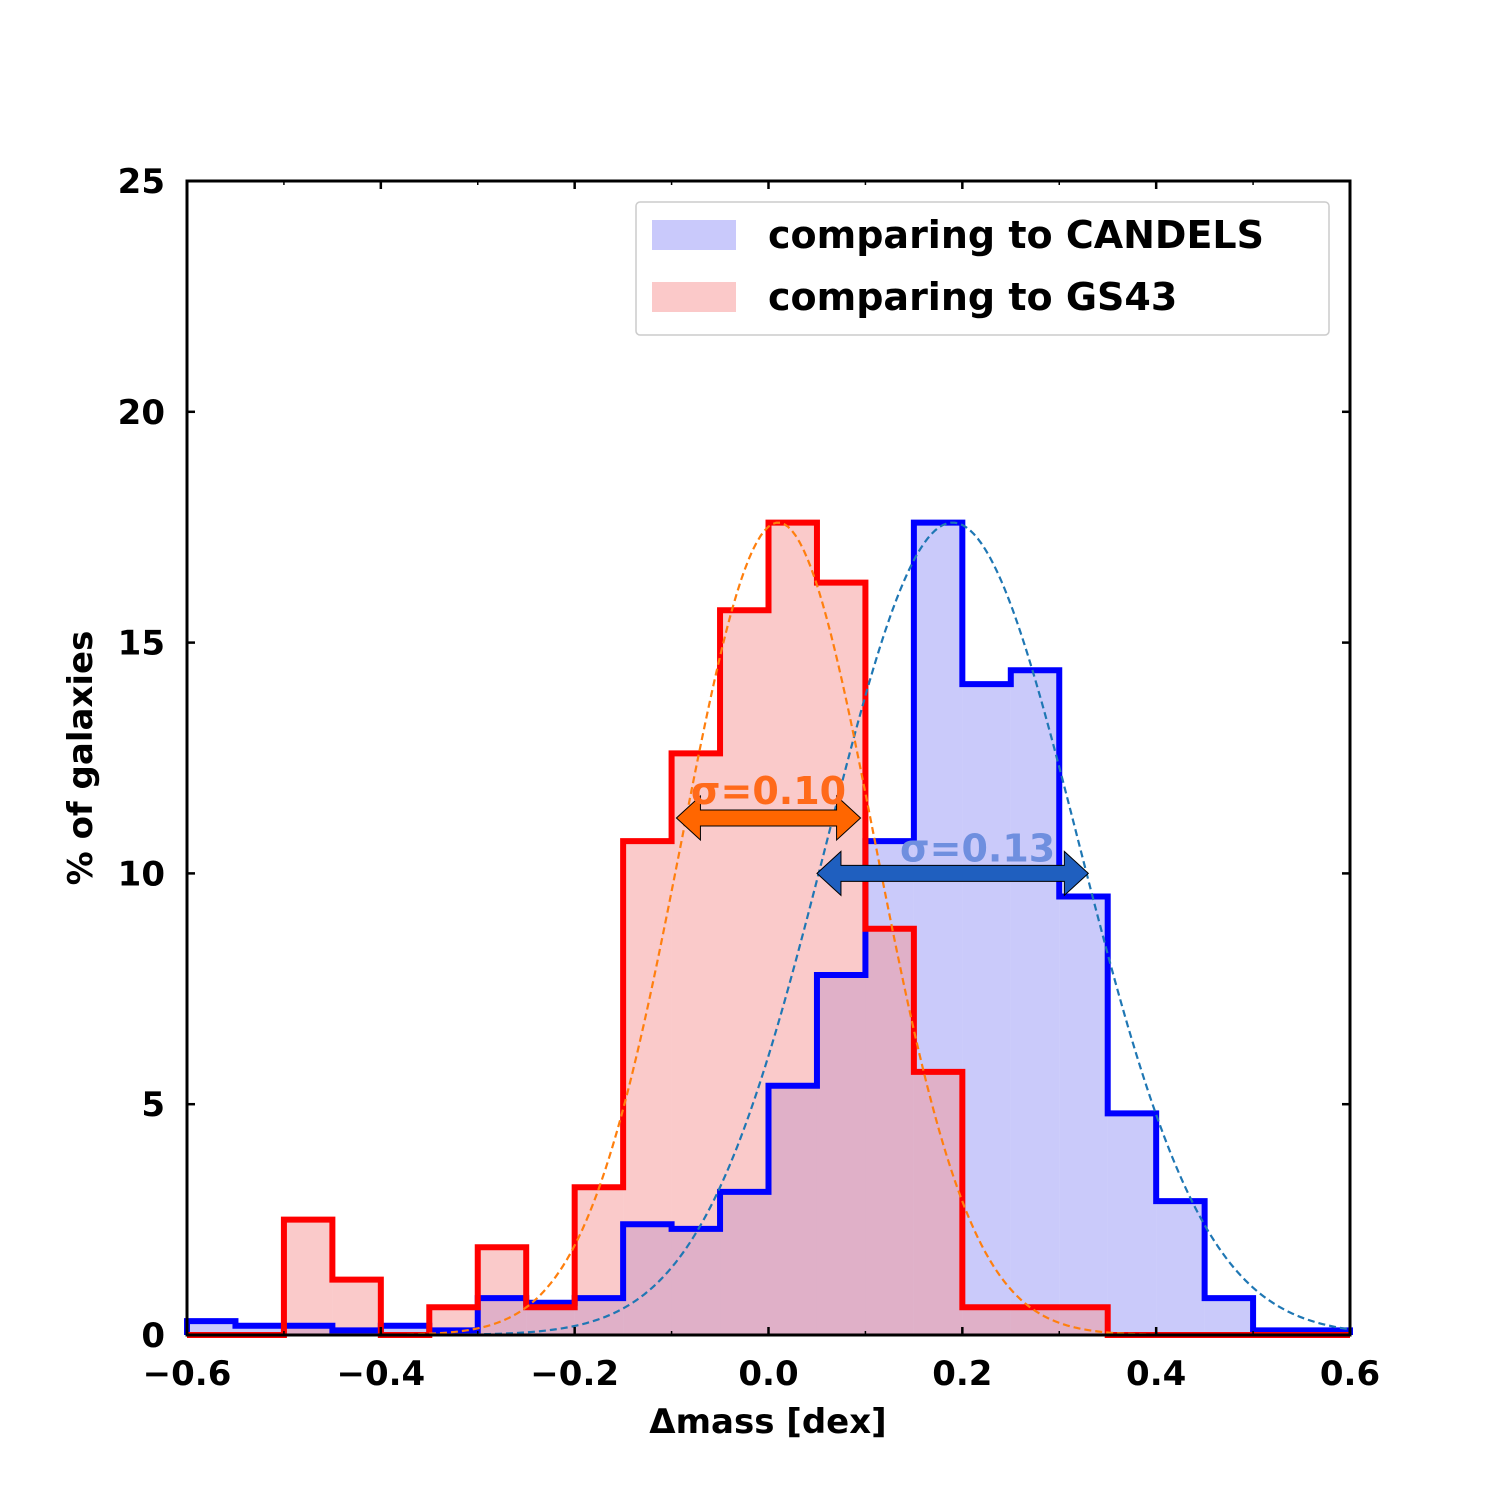  What do you see at coordinates (962, 1374) in the screenshot?
I see `x-tick-label: 0.2` at bounding box center [962, 1374].